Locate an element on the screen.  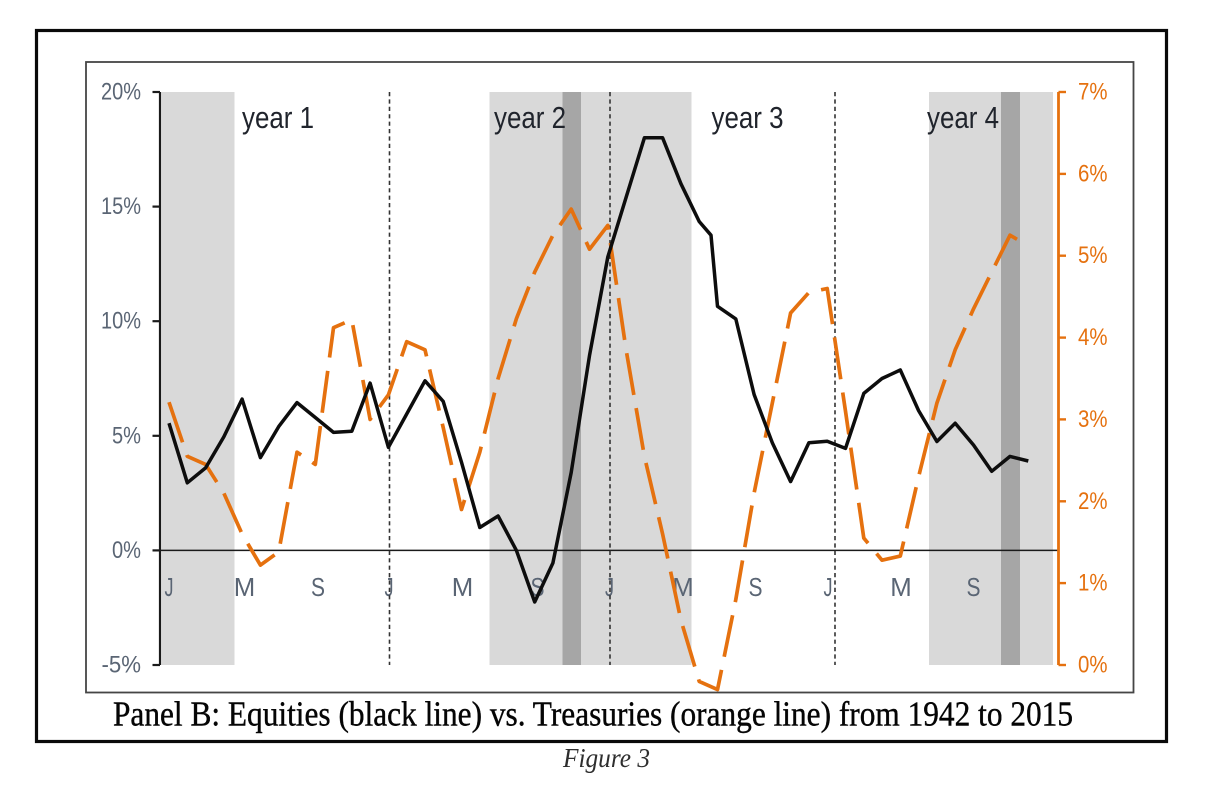
svg-text: 10% is located at coordinates (121, 321).